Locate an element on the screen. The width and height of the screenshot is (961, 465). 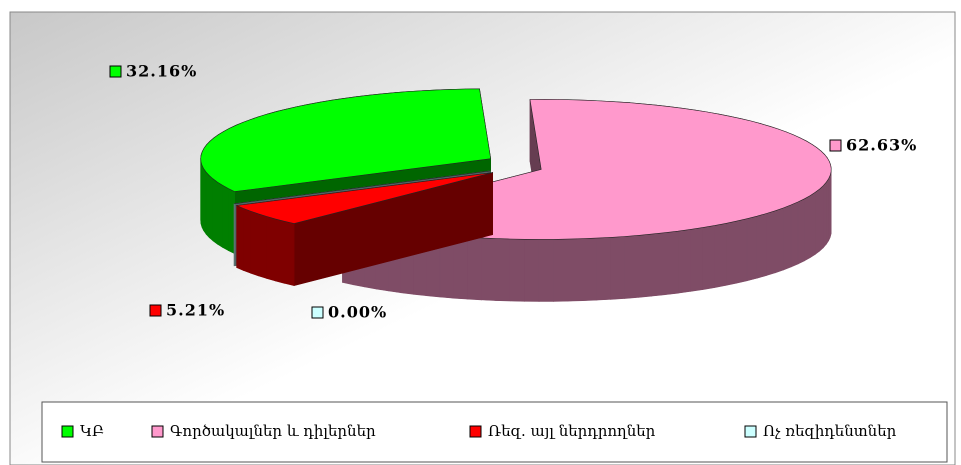
legend-label: Ոչ ռեզիդենտներ is located at coordinates (830, 431).